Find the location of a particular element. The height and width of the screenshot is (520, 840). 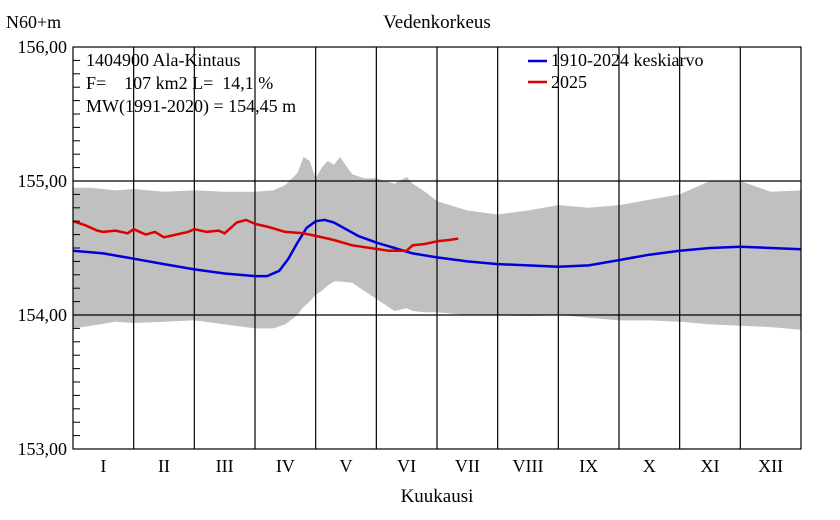

y-tick-label: 156,00 is located at coordinates (43, 47).